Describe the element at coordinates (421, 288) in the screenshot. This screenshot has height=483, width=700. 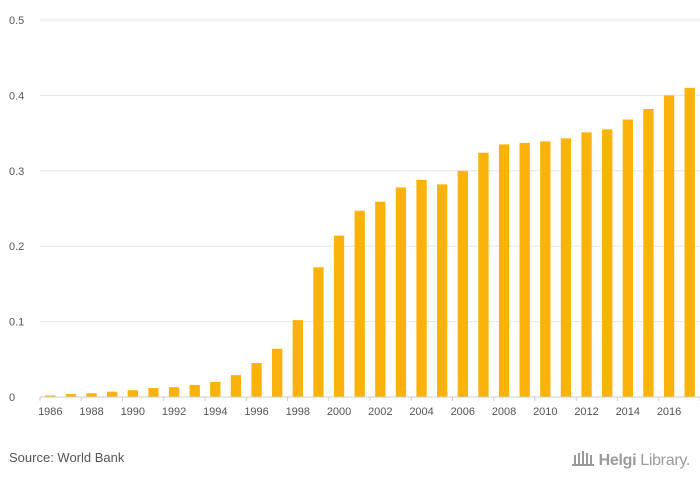
I see `bar-2004` at that location.